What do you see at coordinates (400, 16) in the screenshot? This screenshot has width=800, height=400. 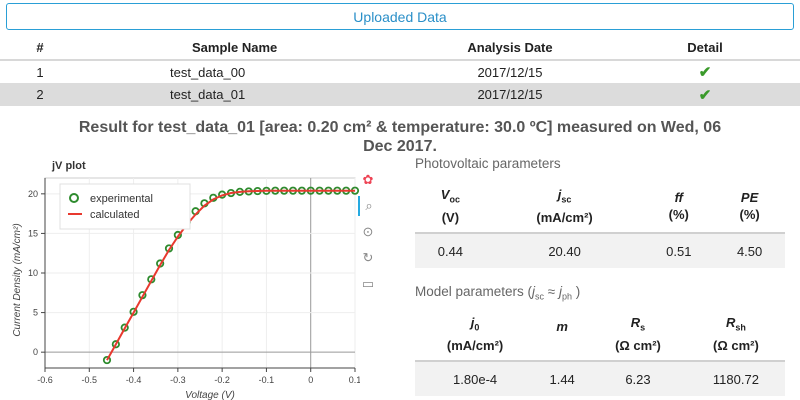 I see `uploaded-data-button: Uploaded Data` at bounding box center [400, 16].